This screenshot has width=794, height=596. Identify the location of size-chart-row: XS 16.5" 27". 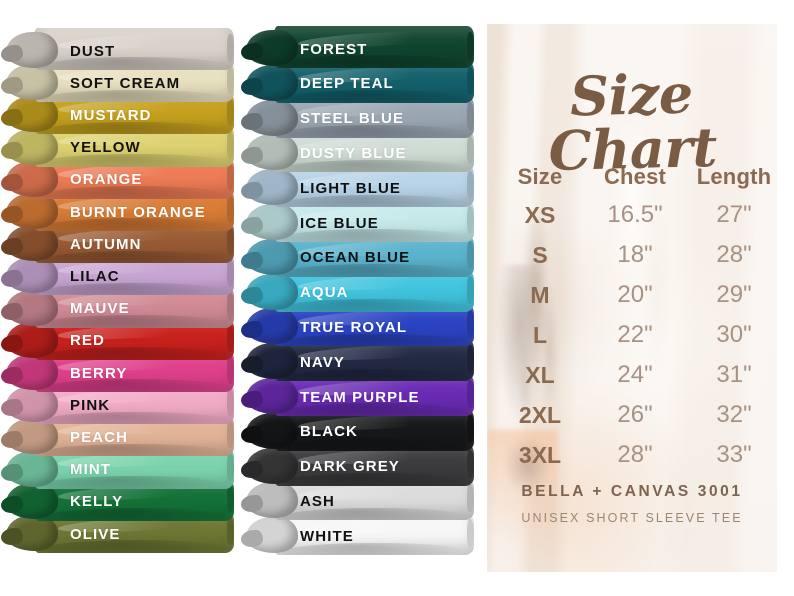
(634, 215).